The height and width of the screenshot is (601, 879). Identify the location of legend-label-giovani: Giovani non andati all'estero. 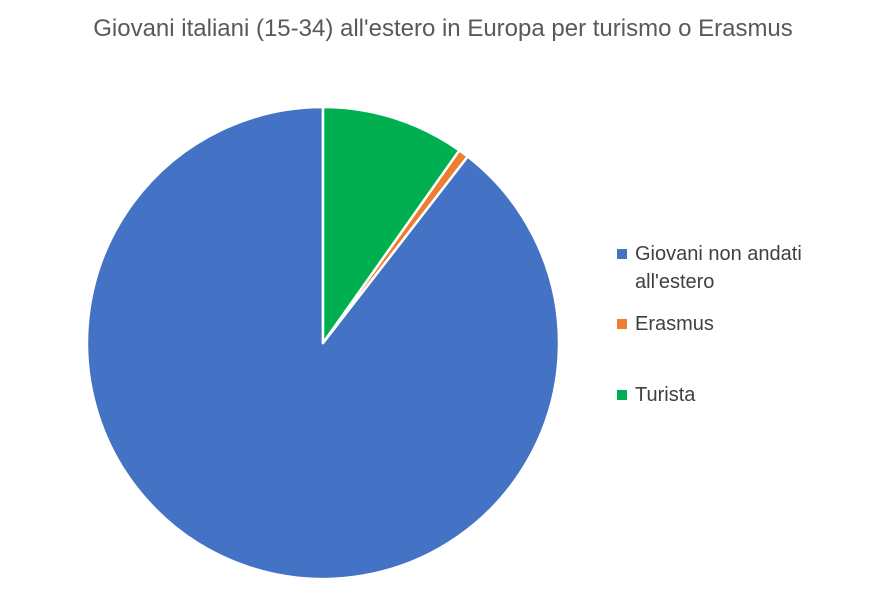
(718, 268).